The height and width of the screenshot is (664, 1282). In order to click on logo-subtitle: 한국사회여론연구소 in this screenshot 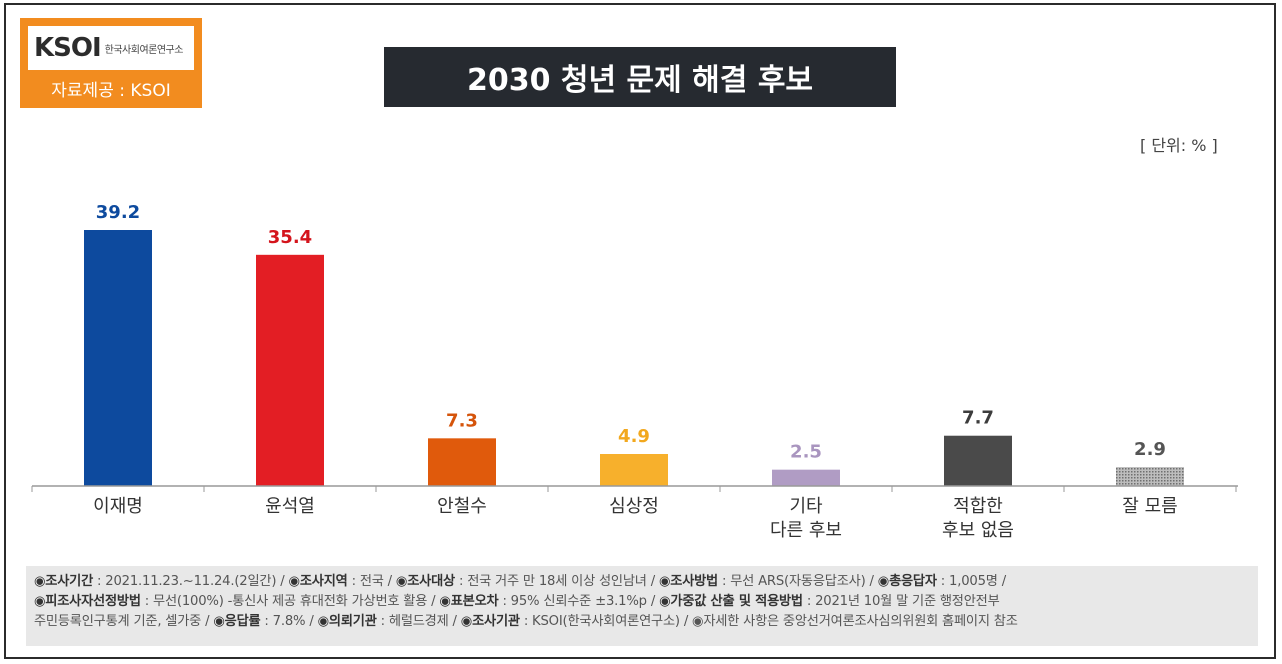, I will do `click(144, 50)`.